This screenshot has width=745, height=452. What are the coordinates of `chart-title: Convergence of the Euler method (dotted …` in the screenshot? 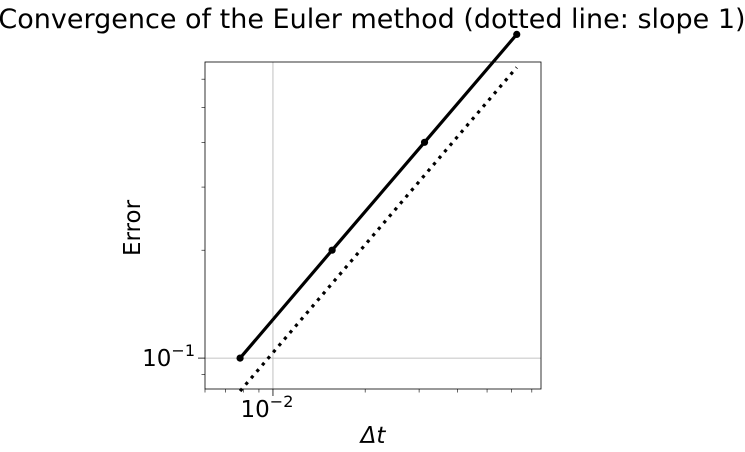 It's located at (372, 19).